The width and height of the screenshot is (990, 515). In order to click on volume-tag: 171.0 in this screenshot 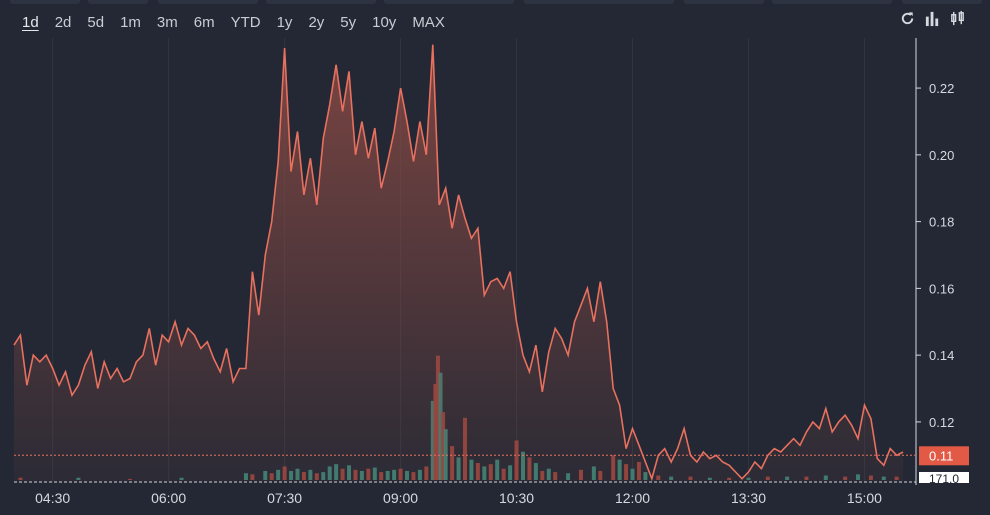, I will do `click(944, 479)`.